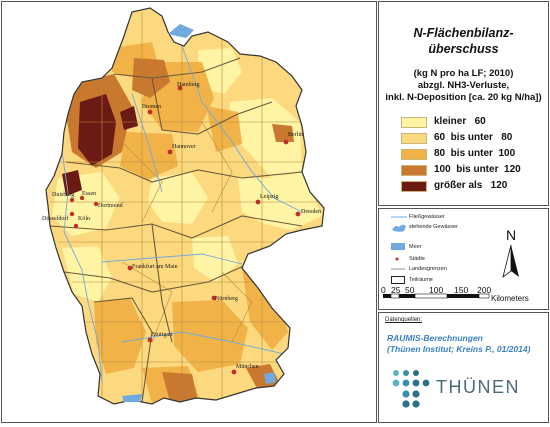  What do you see at coordinates (84, 219) in the screenshot?
I see `svg-text: Köln` at bounding box center [84, 219].